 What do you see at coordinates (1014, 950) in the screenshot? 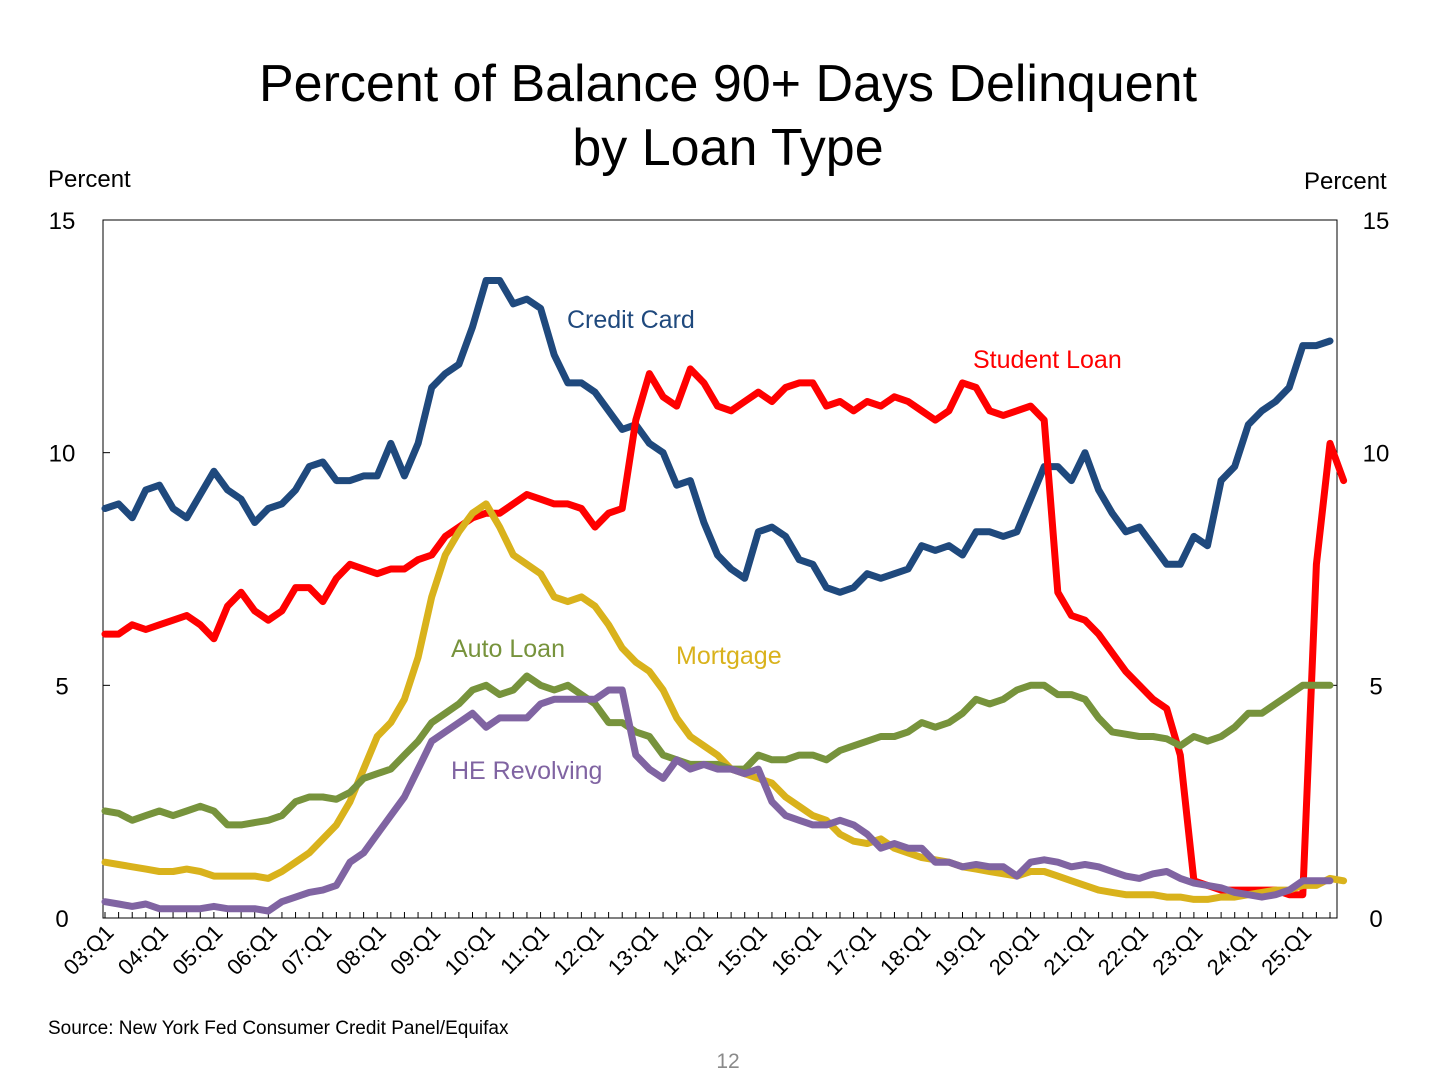
I see `x-tick-label: 20:Q1` at bounding box center [1014, 950].